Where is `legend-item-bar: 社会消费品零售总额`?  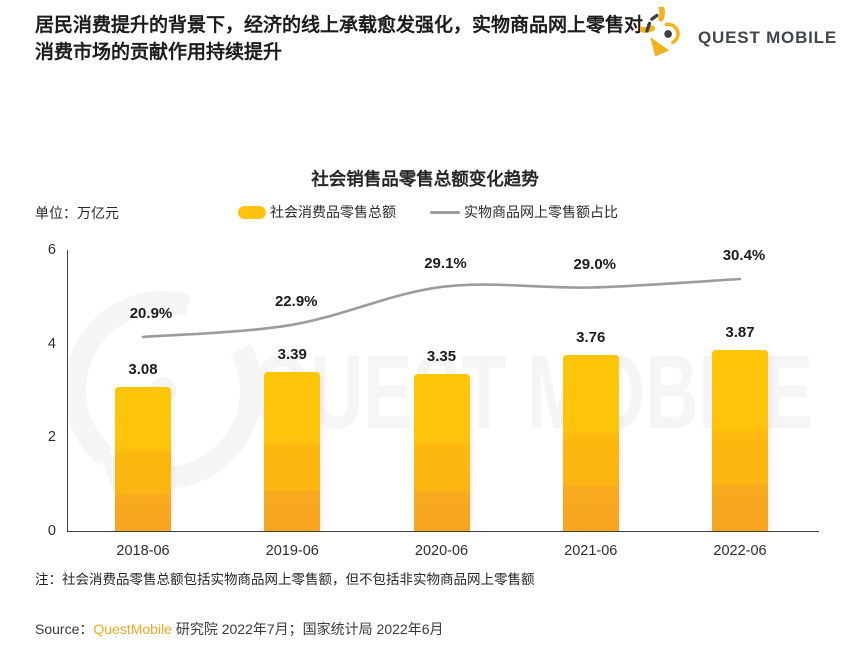 legend-item-bar: 社会消费品零售总额 is located at coordinates (317, 212).